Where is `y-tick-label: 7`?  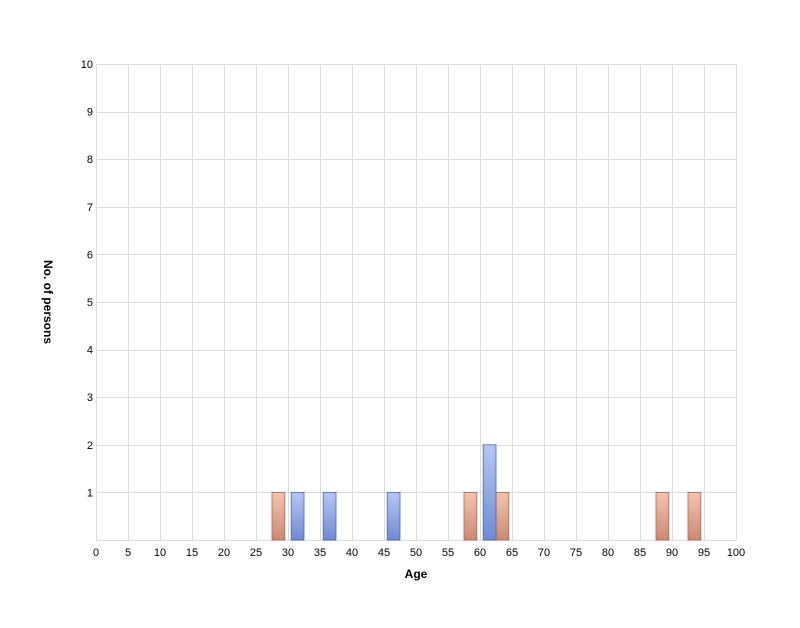 y-tick-label: 7 is located at coordinates (90, 208).